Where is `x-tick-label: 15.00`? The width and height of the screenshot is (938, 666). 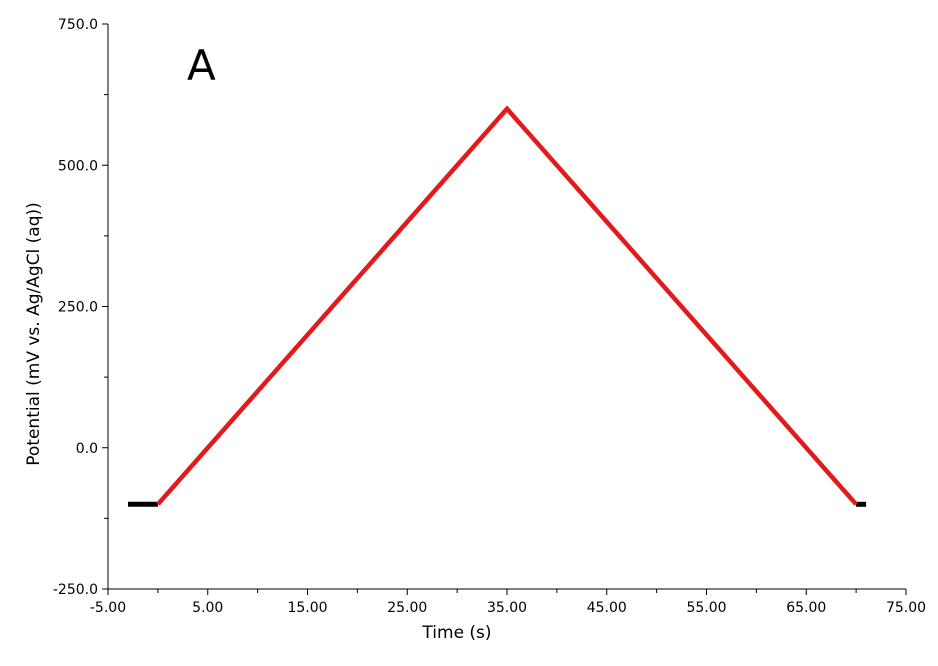
x-tick-label: 15.00 is located at coordinates (307, 608).